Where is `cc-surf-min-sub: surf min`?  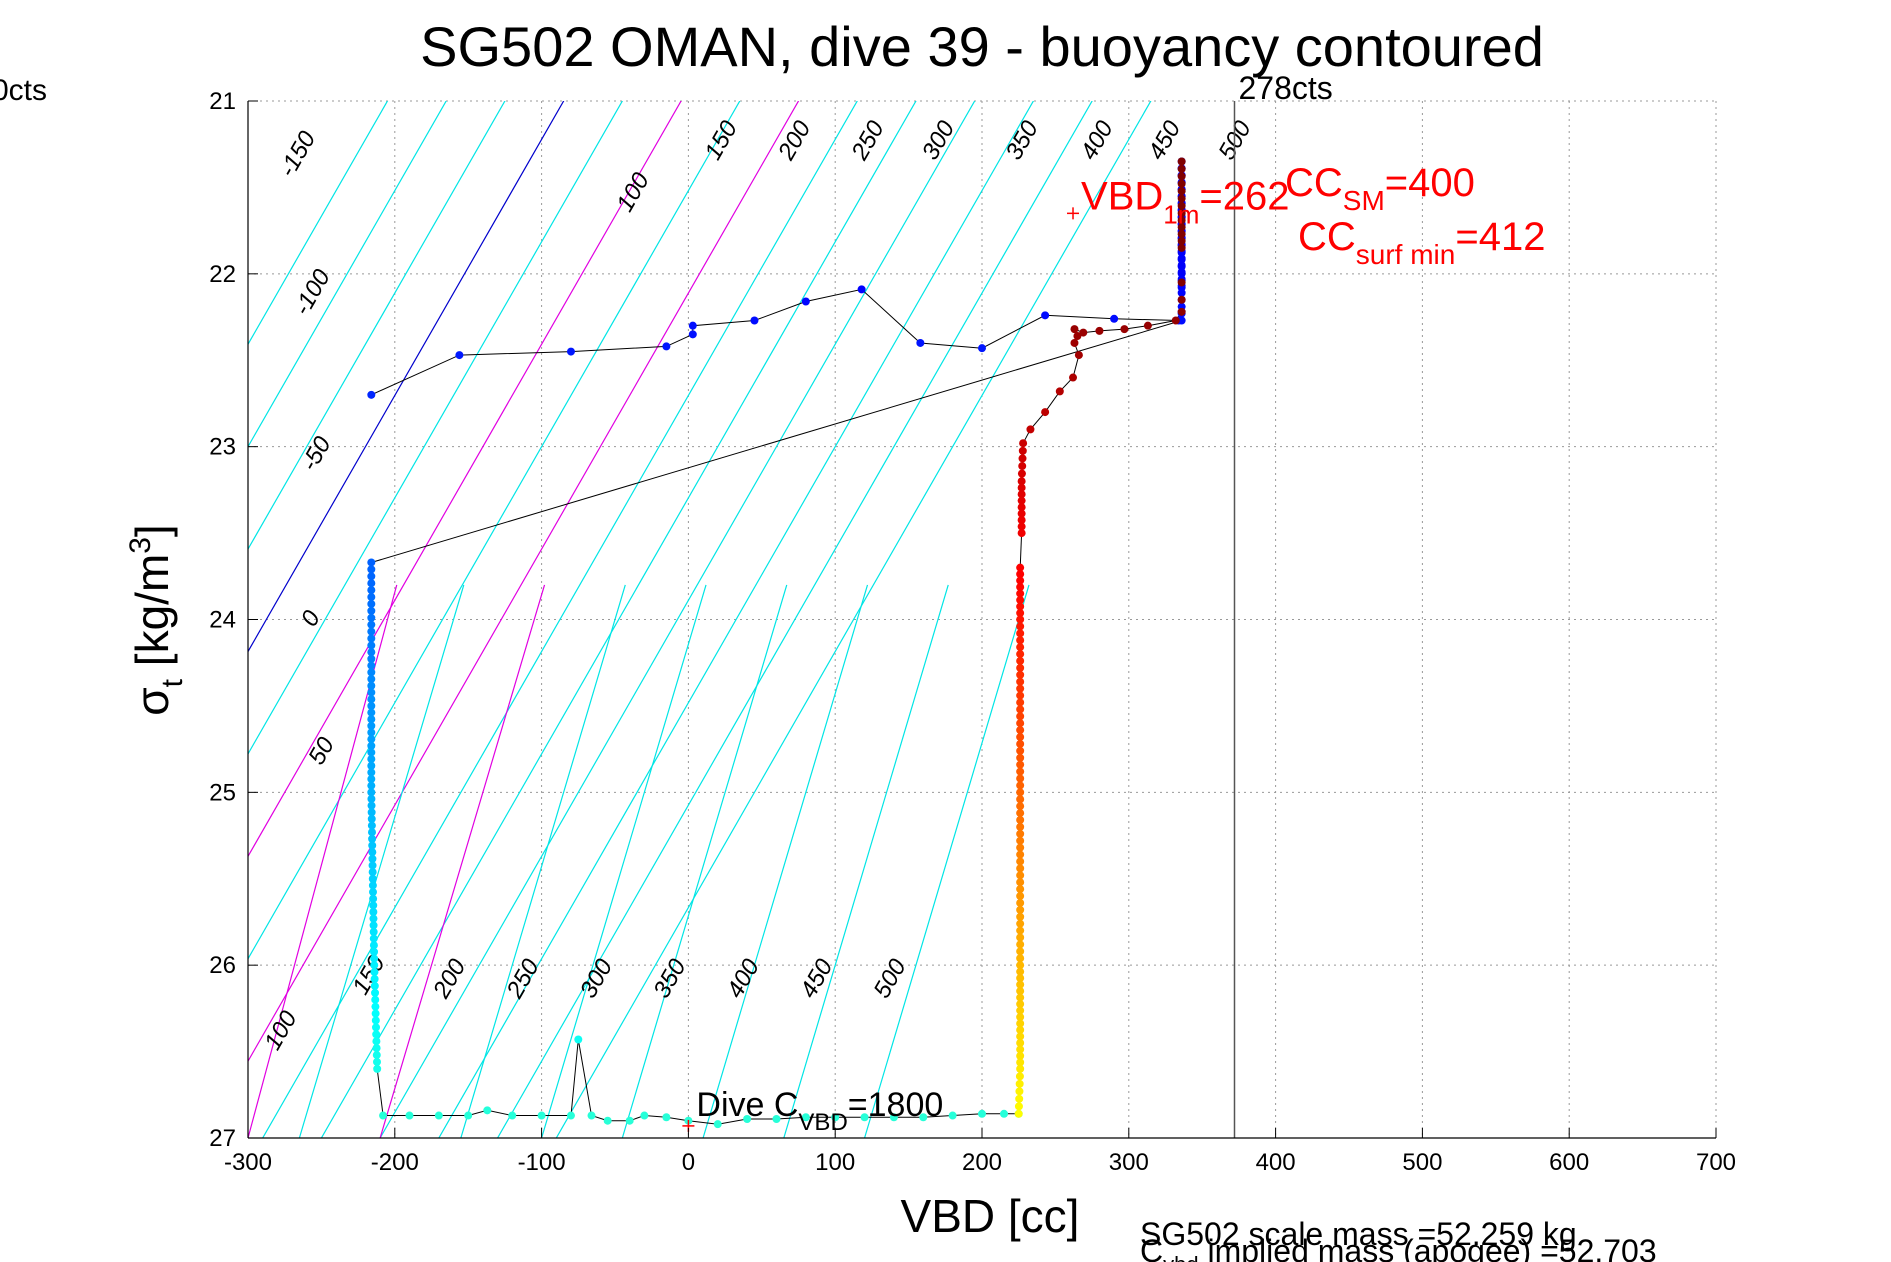 cc-surf-min-sub: surf min is located at coordinates (1406, 254).